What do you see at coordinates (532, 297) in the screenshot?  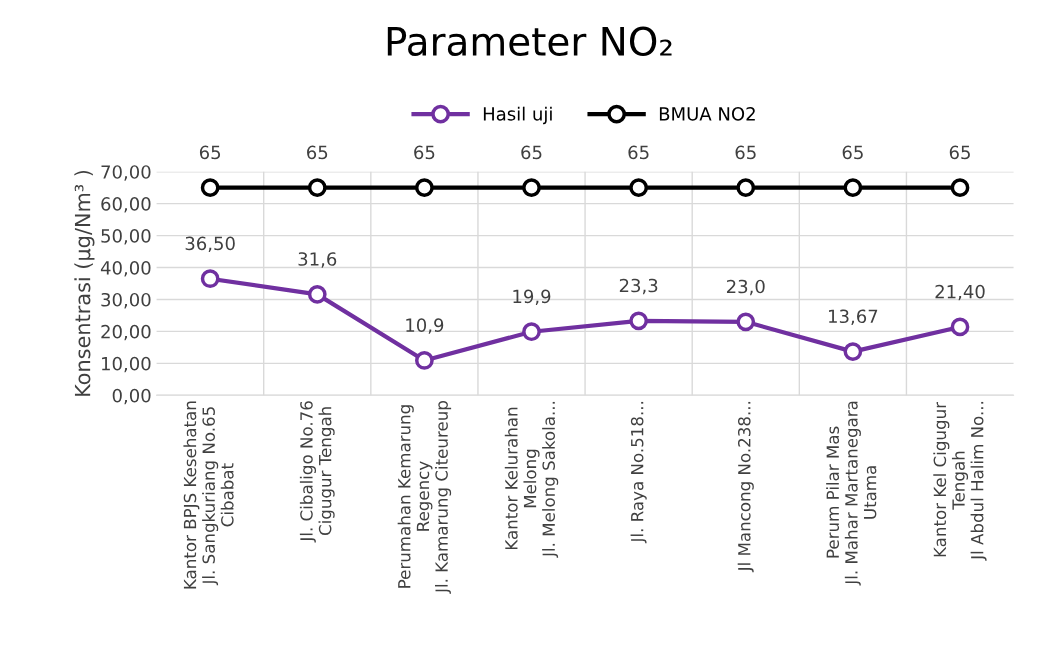 I see `data-label: 19,9` at bounding box center [532, 297].